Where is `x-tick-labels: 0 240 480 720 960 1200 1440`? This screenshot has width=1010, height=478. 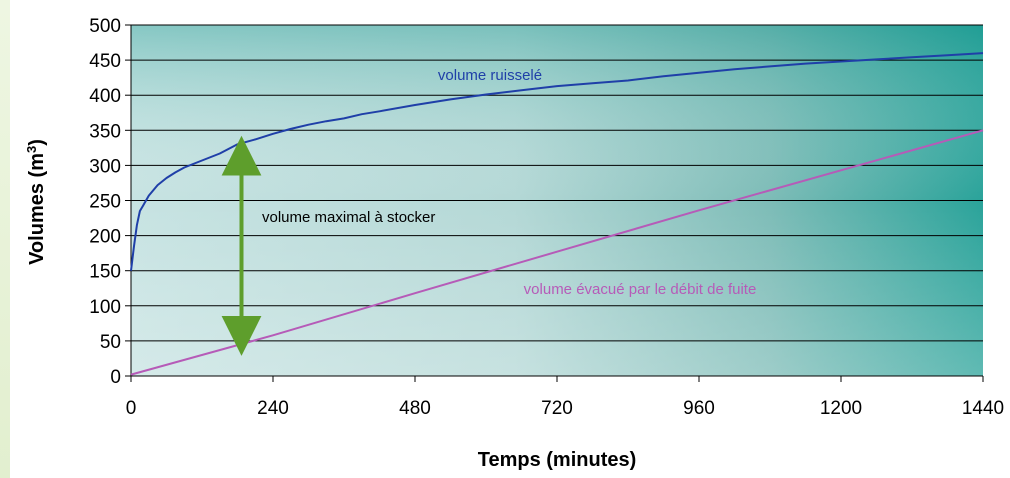
x-tick-labels: 0 240 480 720 960 1200 1440 is located at coordinates (565, 408).